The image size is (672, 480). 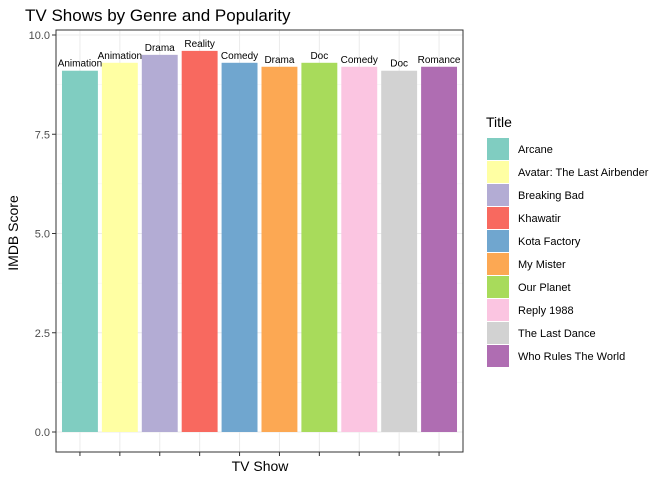 What do you see at coordinates (158, 15) in the screenshot?
I see `chart-title: TV Shows by Genre and Popularity` at bounding box center [158, 15].